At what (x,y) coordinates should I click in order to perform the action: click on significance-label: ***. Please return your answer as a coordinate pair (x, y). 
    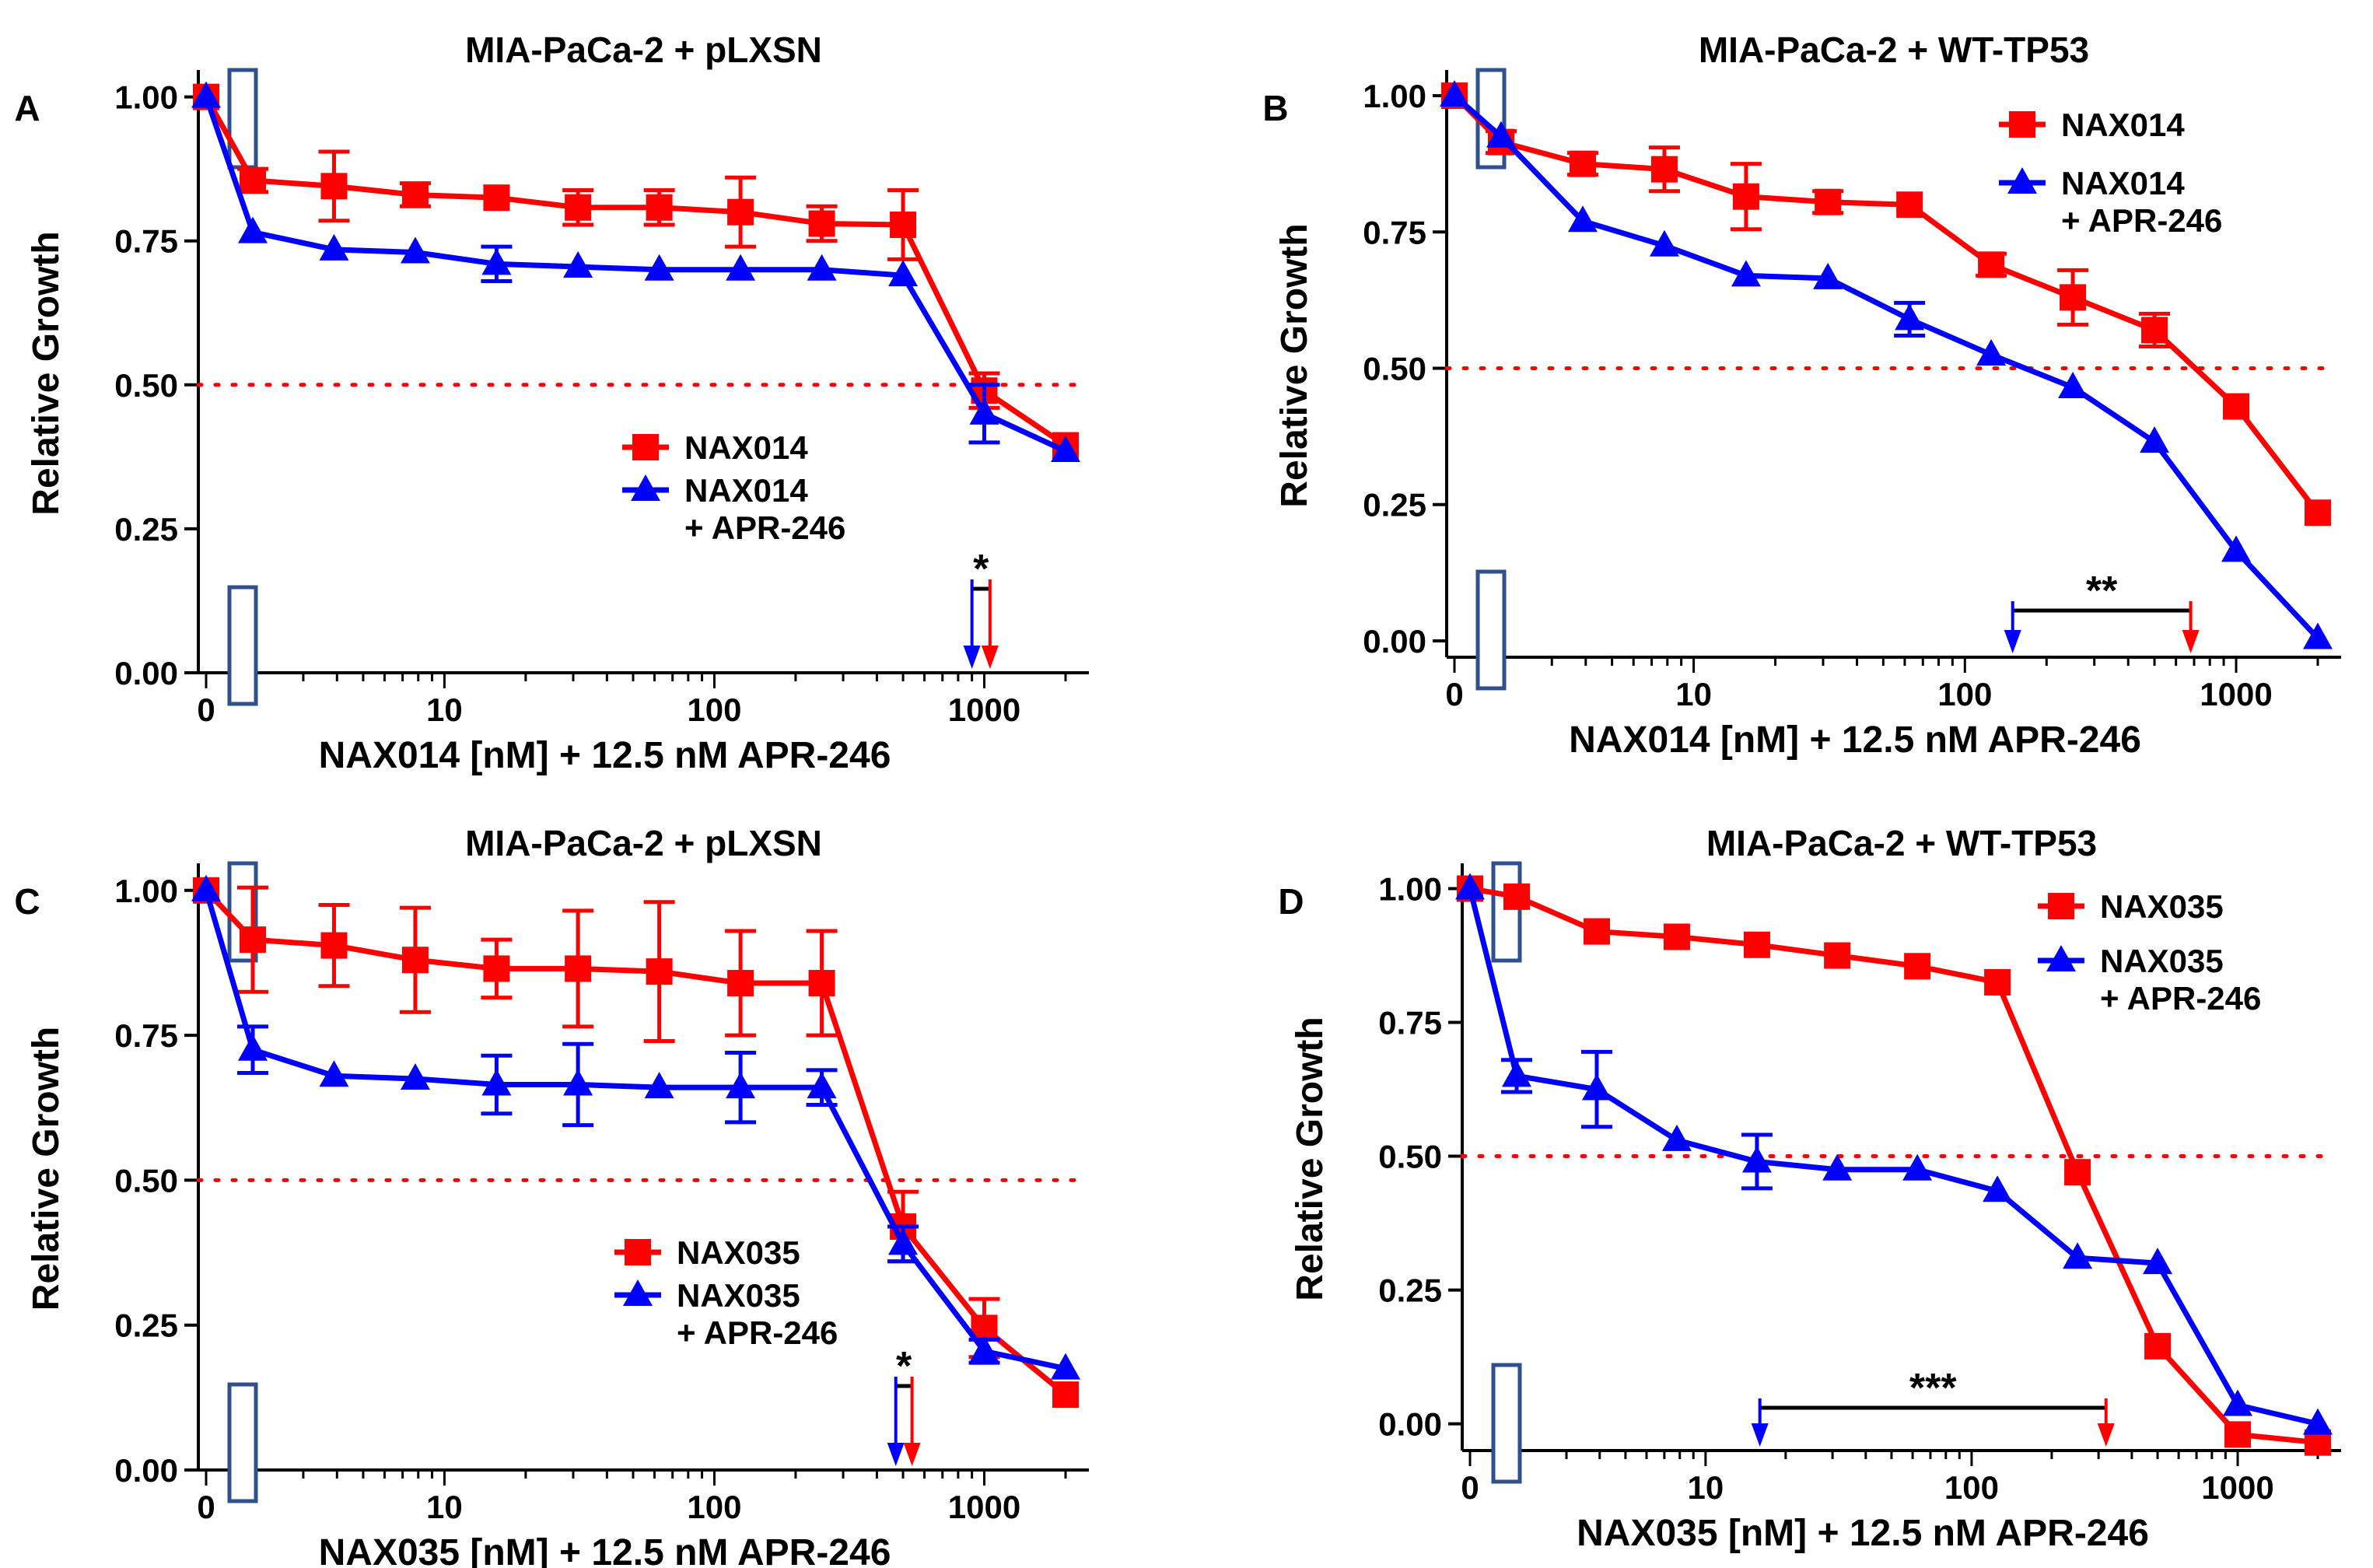
    Looking at the image, I should click on (1933, 1388).